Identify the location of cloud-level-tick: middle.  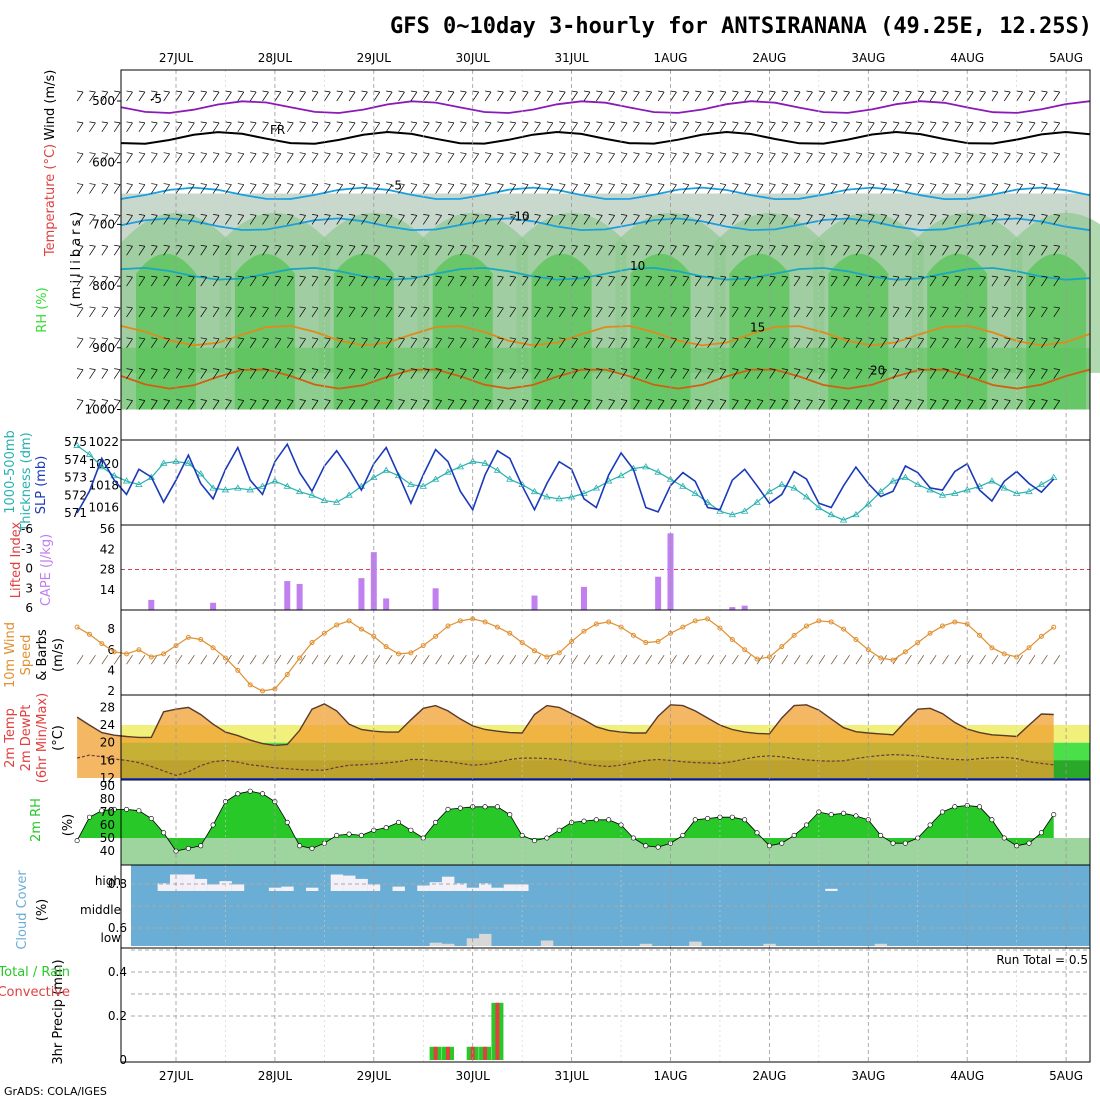
(100, 910).